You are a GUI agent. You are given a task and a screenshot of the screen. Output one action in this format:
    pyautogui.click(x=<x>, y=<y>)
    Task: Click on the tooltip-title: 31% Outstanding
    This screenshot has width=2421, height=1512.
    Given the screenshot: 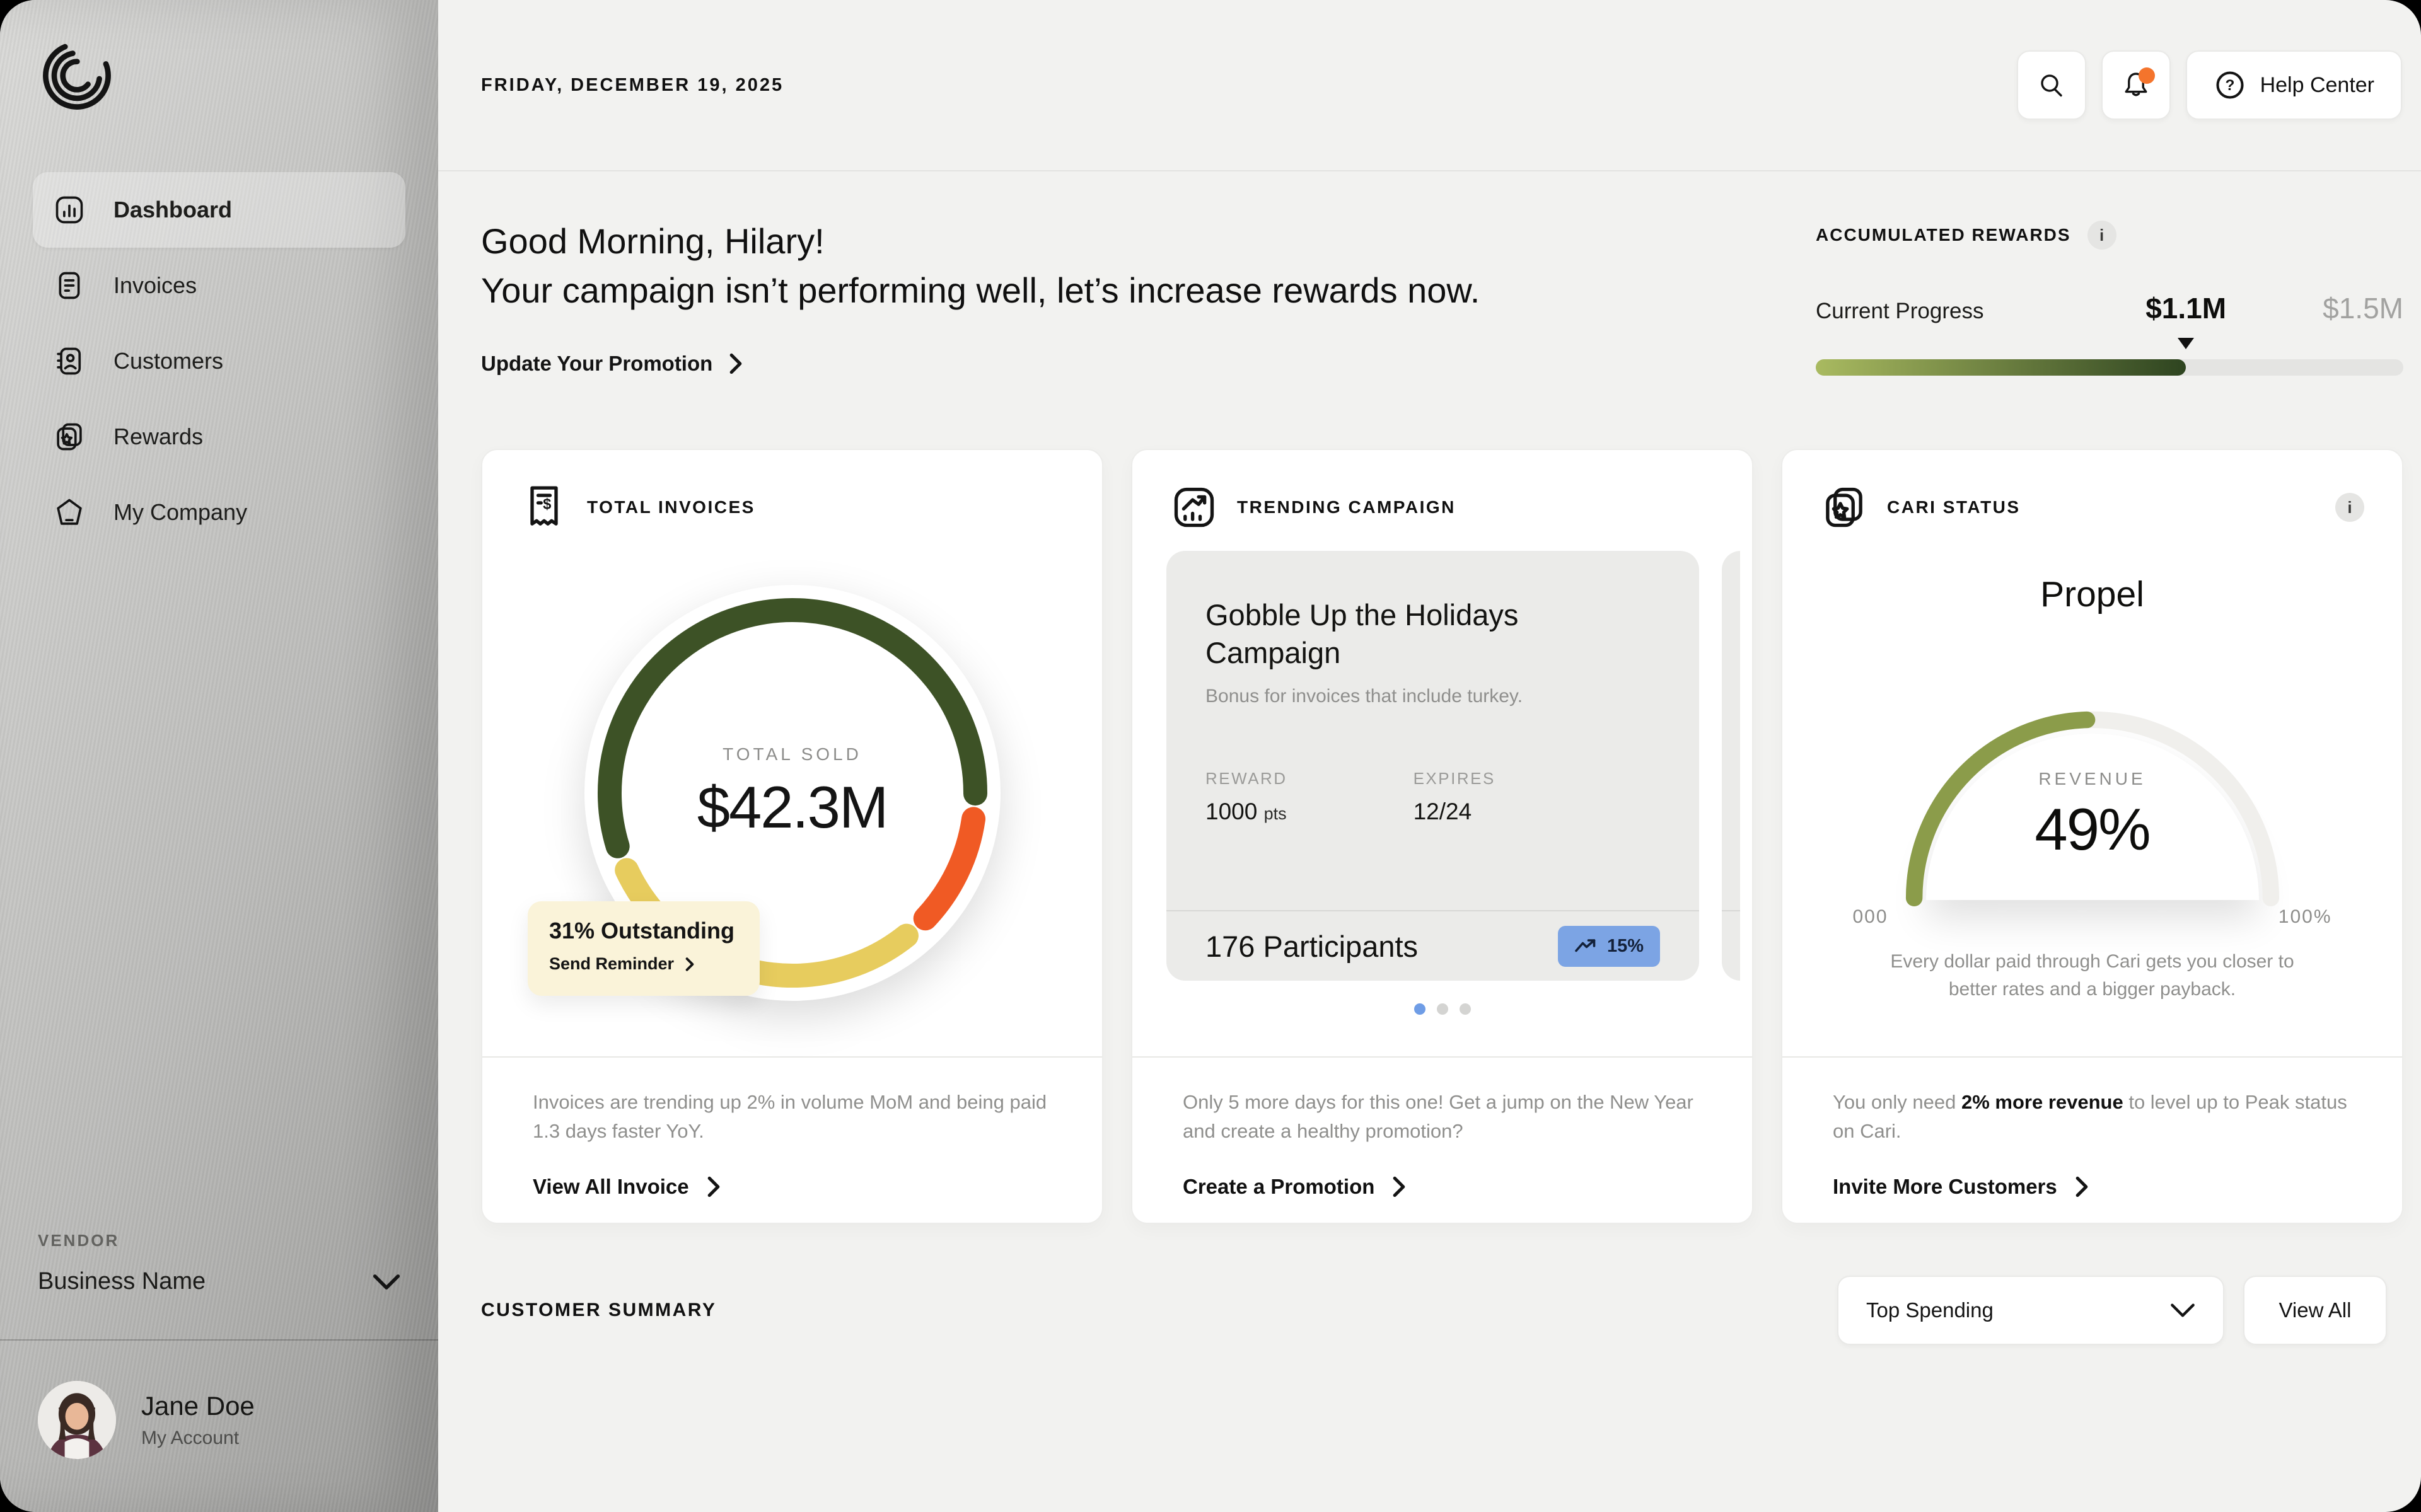 What is the action you would take?
    pyautogui.click(x=642, y=931)
    